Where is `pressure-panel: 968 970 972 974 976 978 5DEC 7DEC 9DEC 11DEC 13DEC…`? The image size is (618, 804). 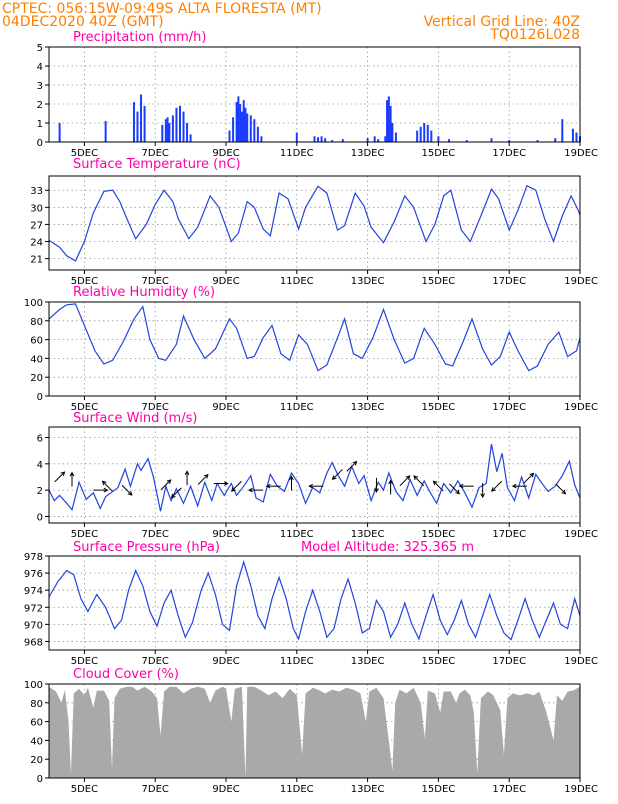 pressure-panel: 968 970 972 974 976 978 5DEC 7DEC 9DEC 11DEC 13DEC… is located at coordinates (311, 603).